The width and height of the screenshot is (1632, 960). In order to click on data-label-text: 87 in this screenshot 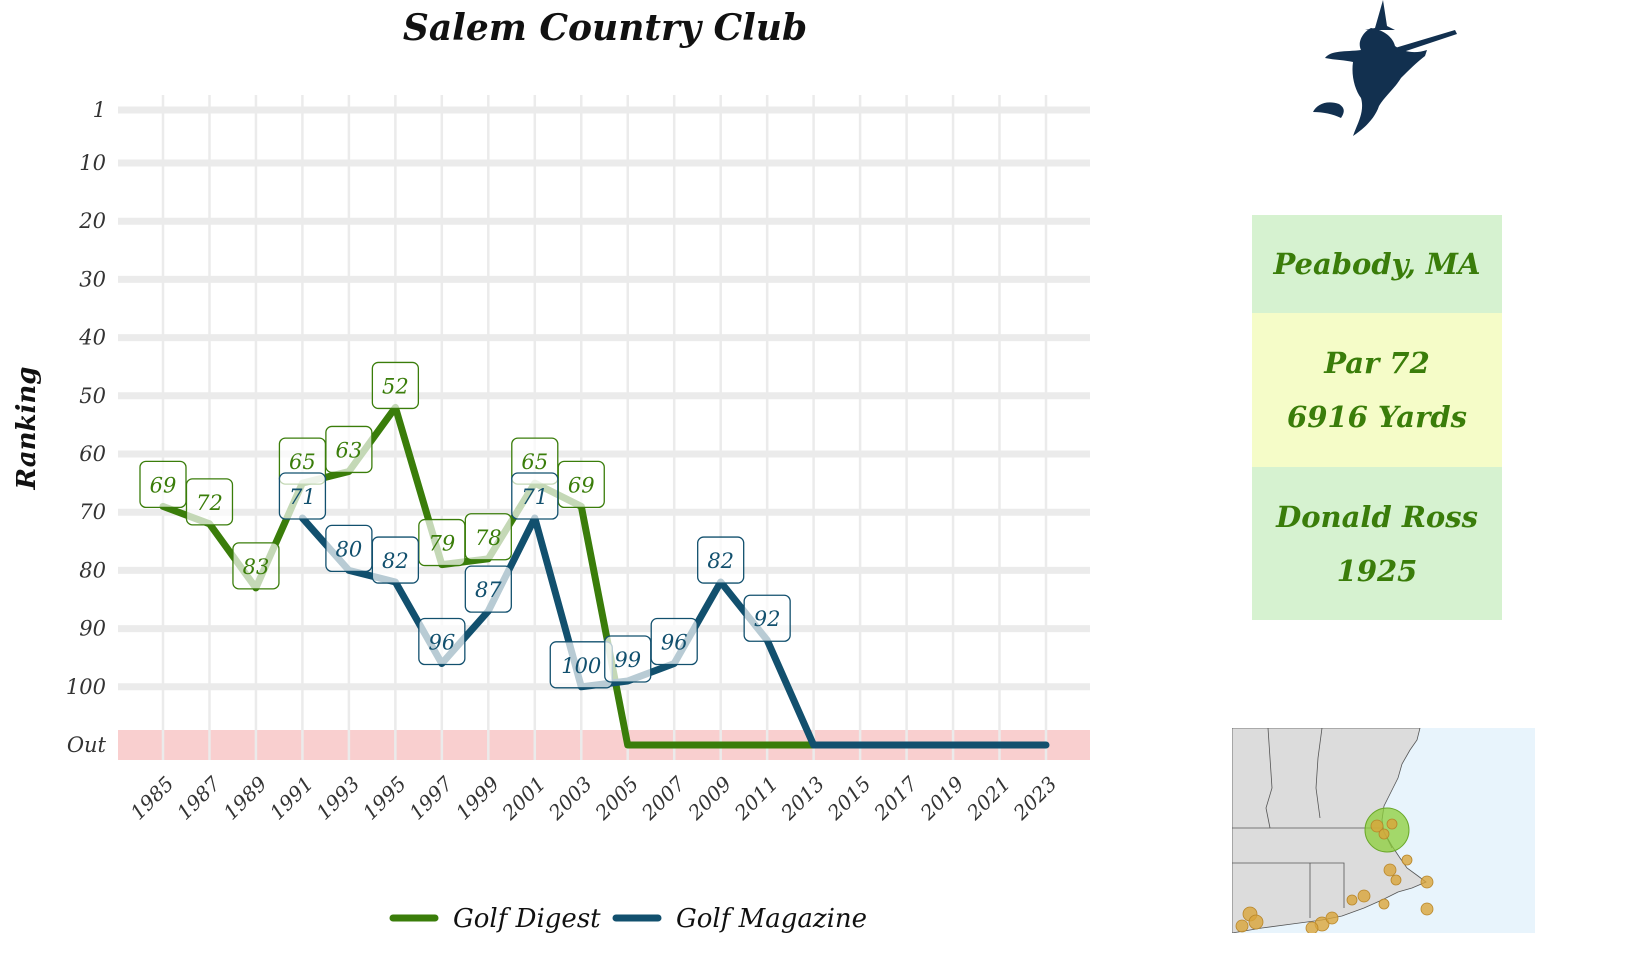, I will do `click(488, 590)`.